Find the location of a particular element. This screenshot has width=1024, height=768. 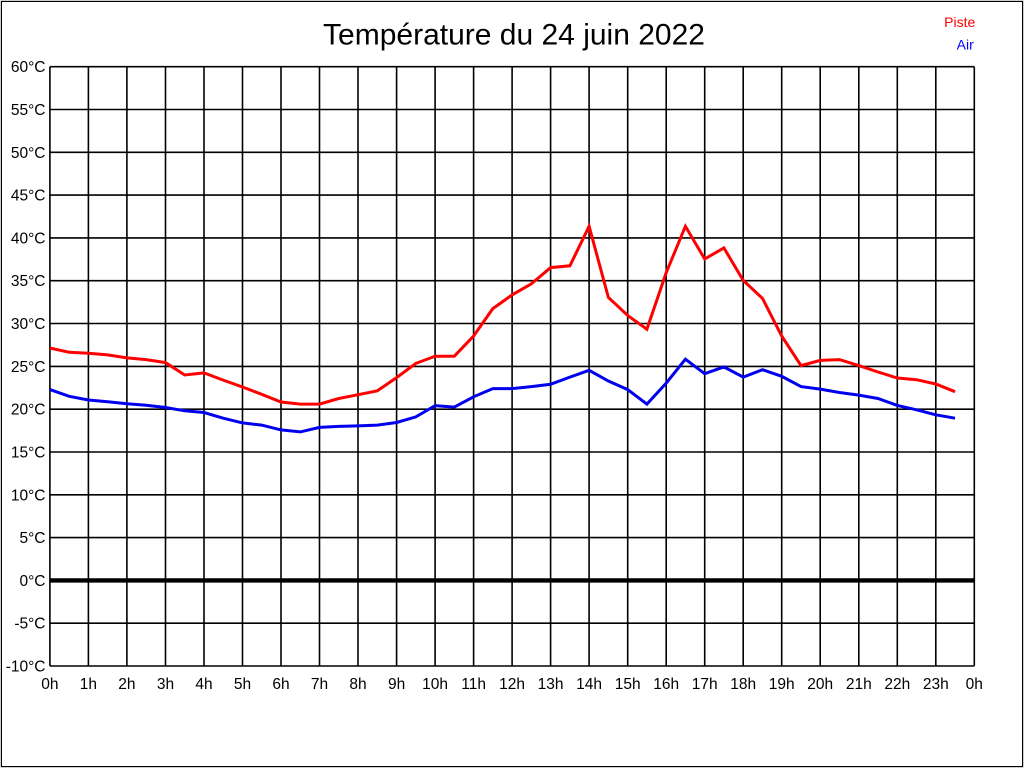

svg-text: 4h is located at coordinates (203, 684).